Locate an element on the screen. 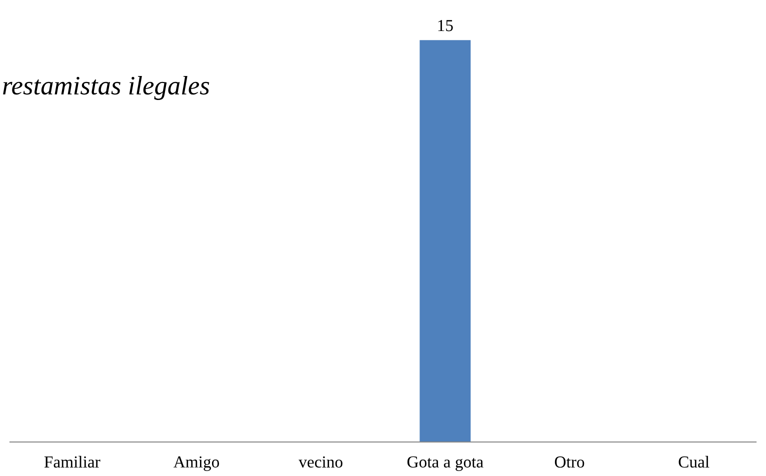  x-tick-label: Familiar is located at coordinates (72, 462).